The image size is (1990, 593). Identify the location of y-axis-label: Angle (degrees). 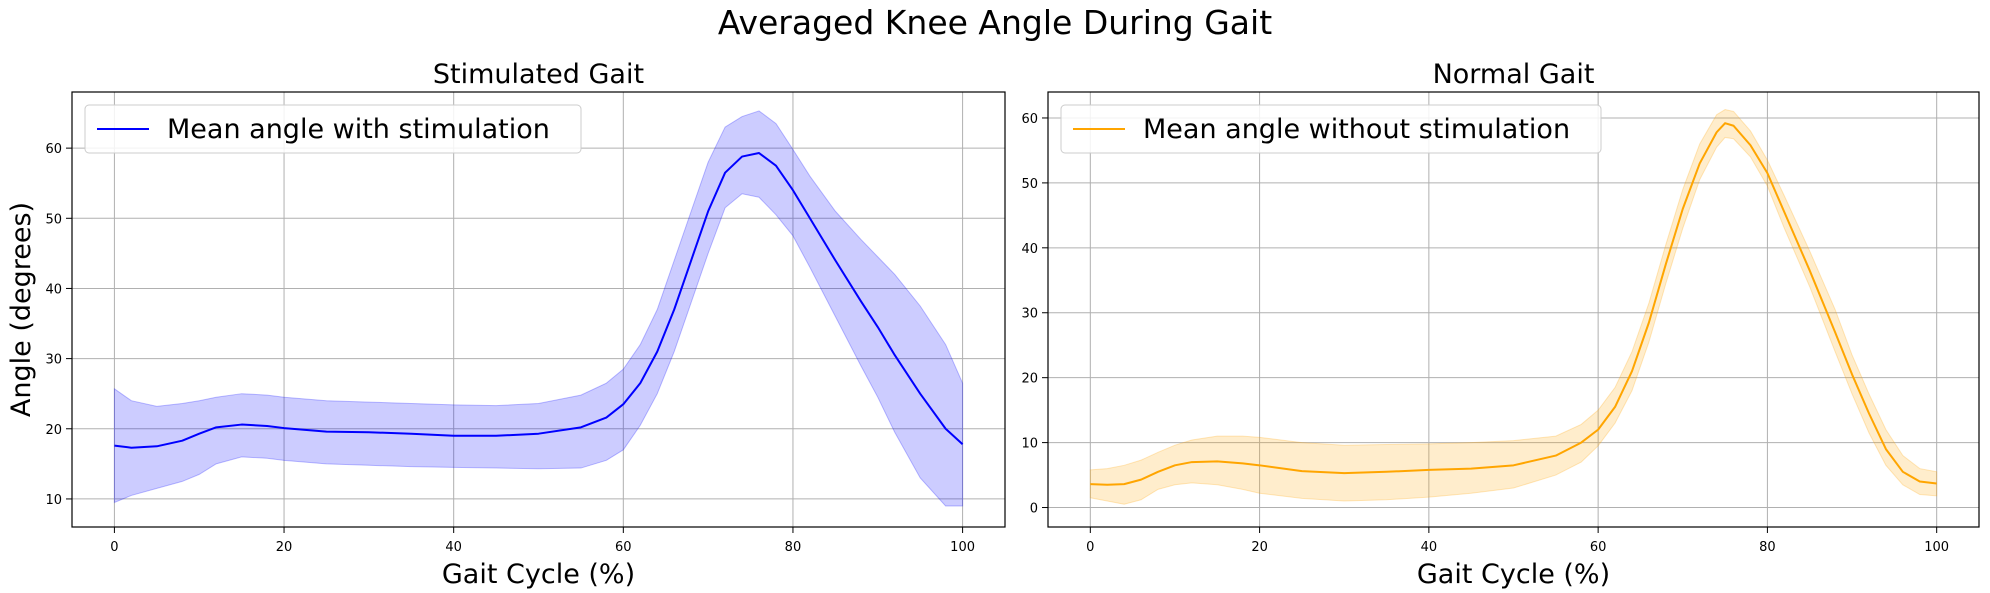
(21, 309).